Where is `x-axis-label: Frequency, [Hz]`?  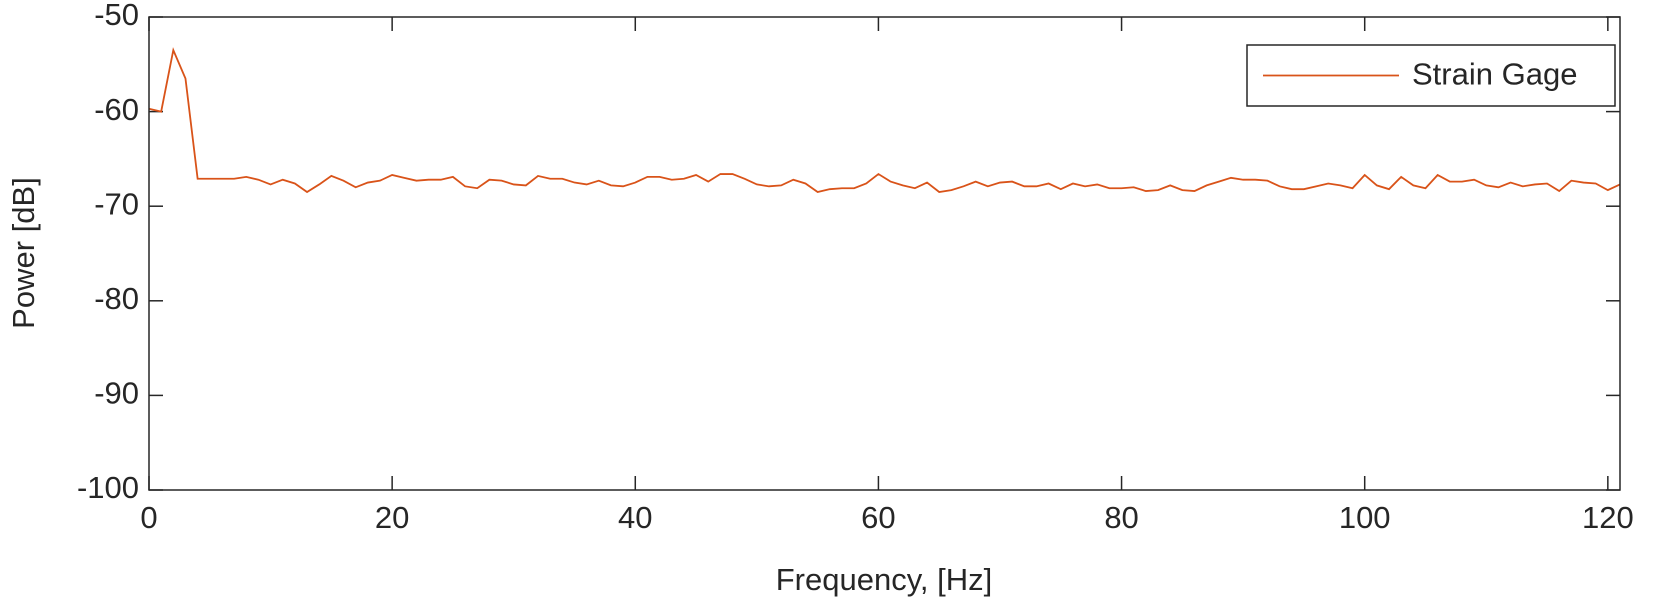
x-axis-label: Frequency, [Hz] is located at coordinates (884, 579).